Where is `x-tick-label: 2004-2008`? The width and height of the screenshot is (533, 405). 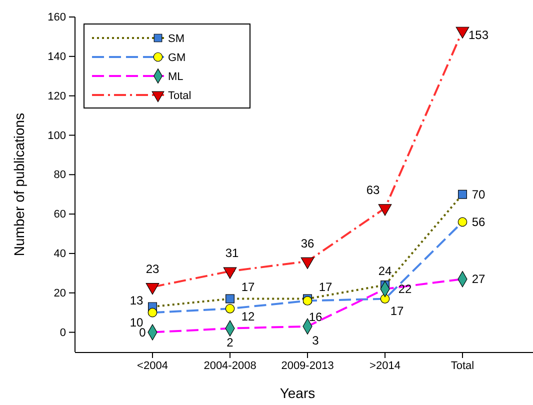
x-tick-label: 2004-2008 is located at coordinates (230, 366).